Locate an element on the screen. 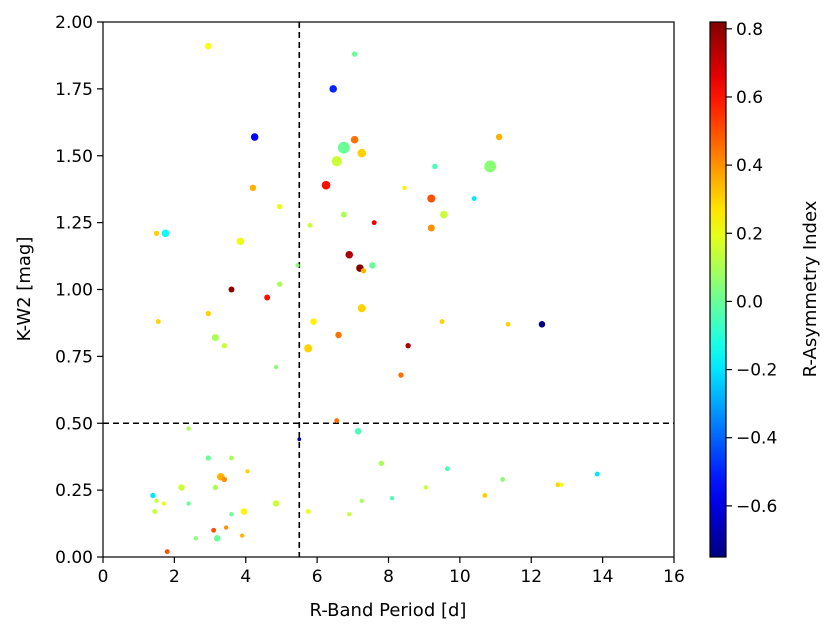 Image resolution: width=831 pixels, height=634 pixels. x-tick-label: 2 is located at coordinates (174, 577).